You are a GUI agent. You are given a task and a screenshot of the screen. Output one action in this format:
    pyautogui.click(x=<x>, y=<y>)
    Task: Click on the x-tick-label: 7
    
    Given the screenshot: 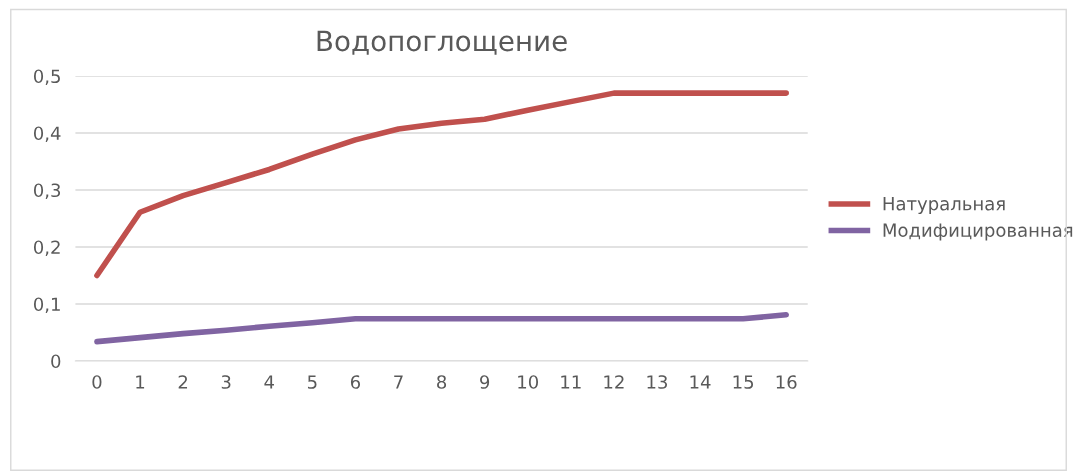 What is the action you would take?
    pyautogui.click(x=398, y=382)
    